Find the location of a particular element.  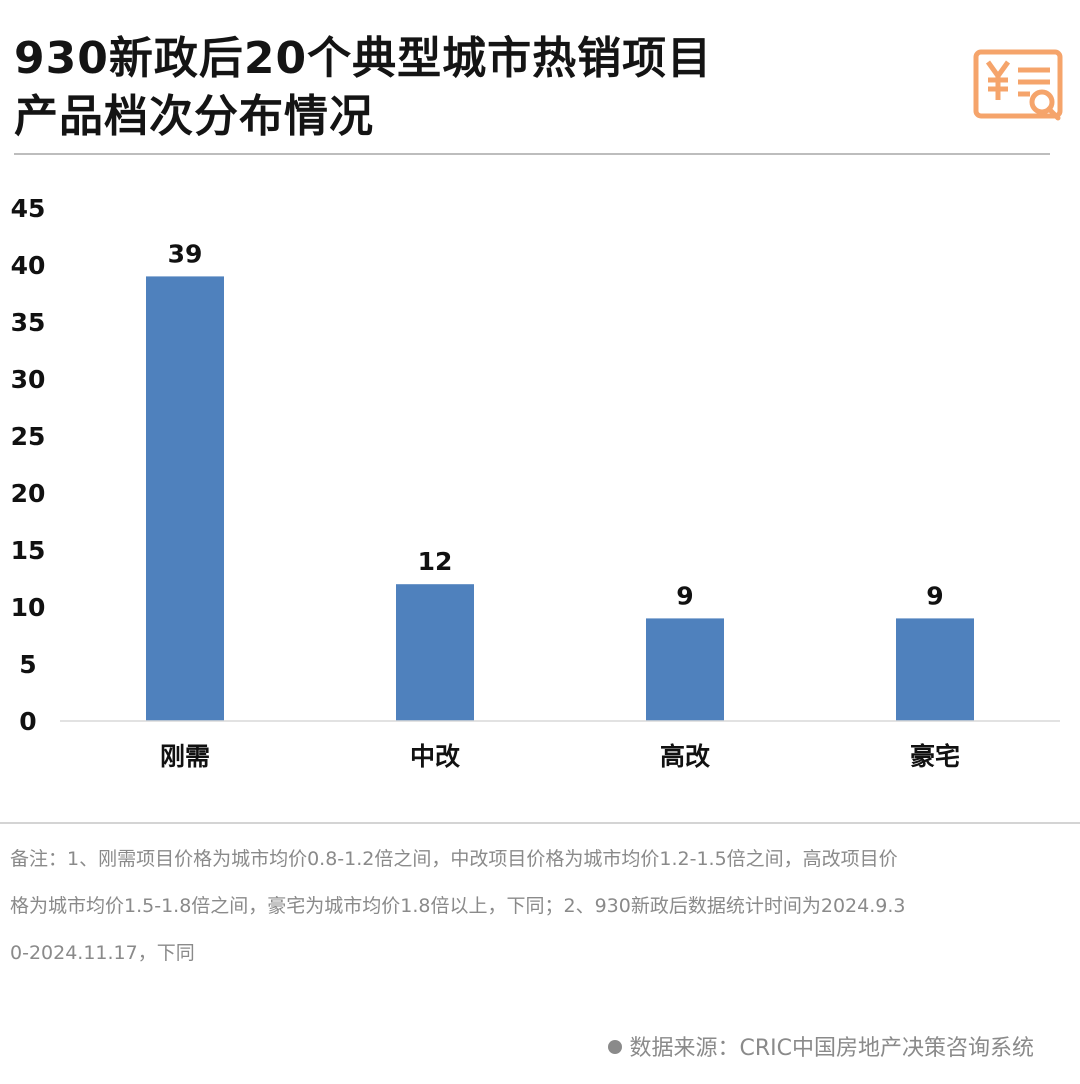

source-text: 数据来源：CRIC中国房地产决策咨询系统 is located at coordinates (832, 1048).